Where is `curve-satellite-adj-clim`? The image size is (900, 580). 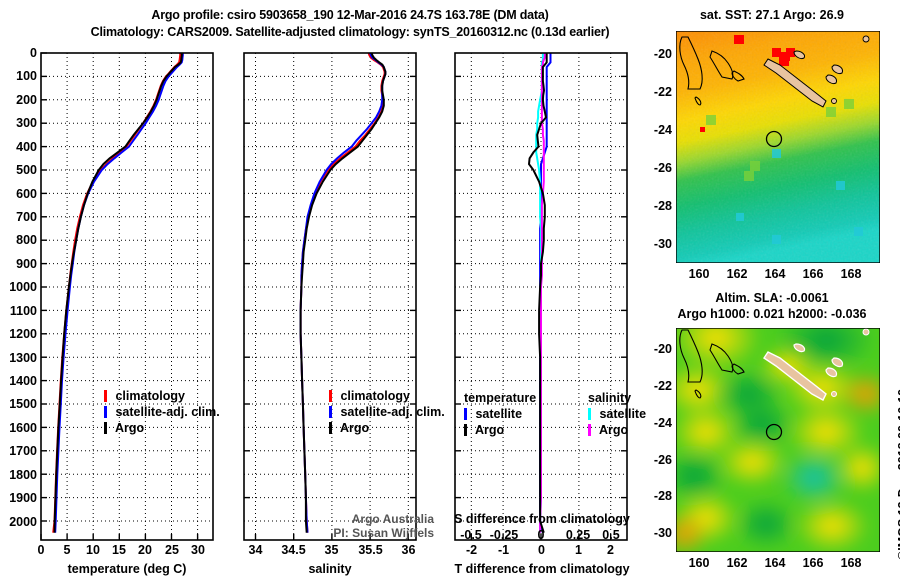
curve-satellite-adj-clim is located at coordinates (119, 293).